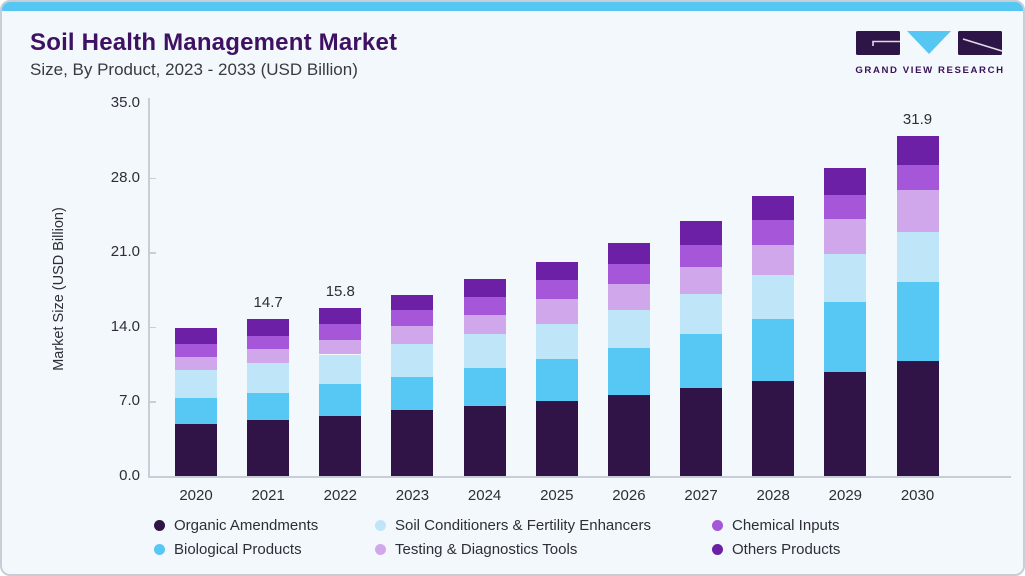 The height and width of the screenshot is (576, 1025). Describe the element at coordinates (773, 495) in the screenshot. I see `x-tick-label: 2028` at that location.